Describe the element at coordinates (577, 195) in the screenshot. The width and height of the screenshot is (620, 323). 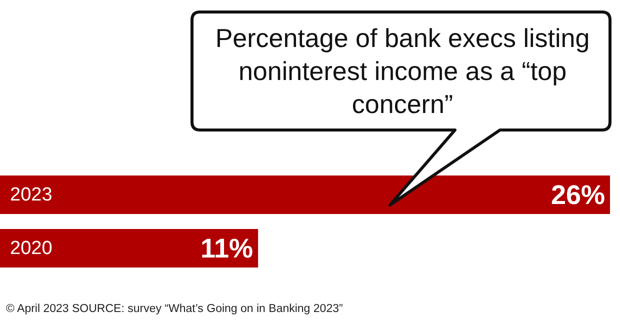
I see `data-label: 26%` at that location.